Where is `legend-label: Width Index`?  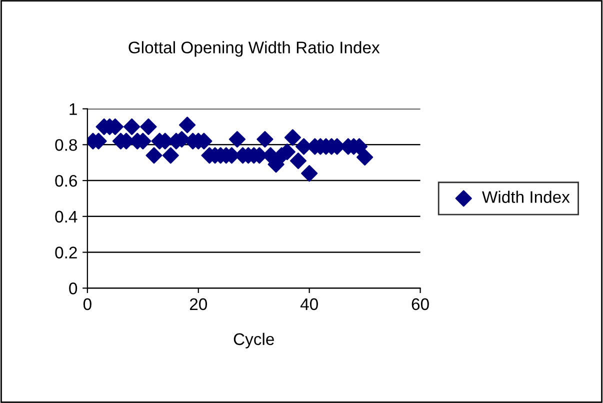 legend-label: Width Index is located at coordinates (526, 196).